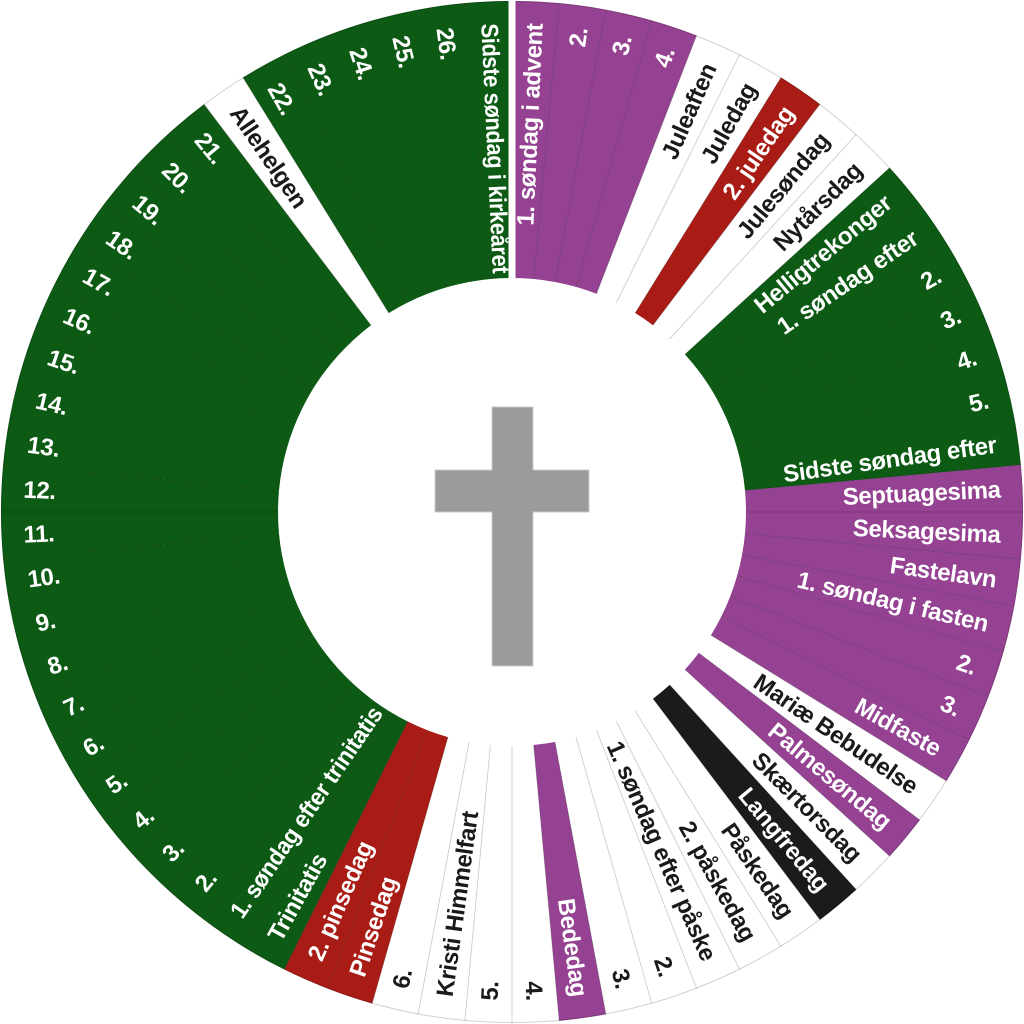 The image size is (1024, 1024). What do you see at coordinates (445, 44) in the screenshot?
I see `segment-label: 26.` at bounding box center [445, 44].